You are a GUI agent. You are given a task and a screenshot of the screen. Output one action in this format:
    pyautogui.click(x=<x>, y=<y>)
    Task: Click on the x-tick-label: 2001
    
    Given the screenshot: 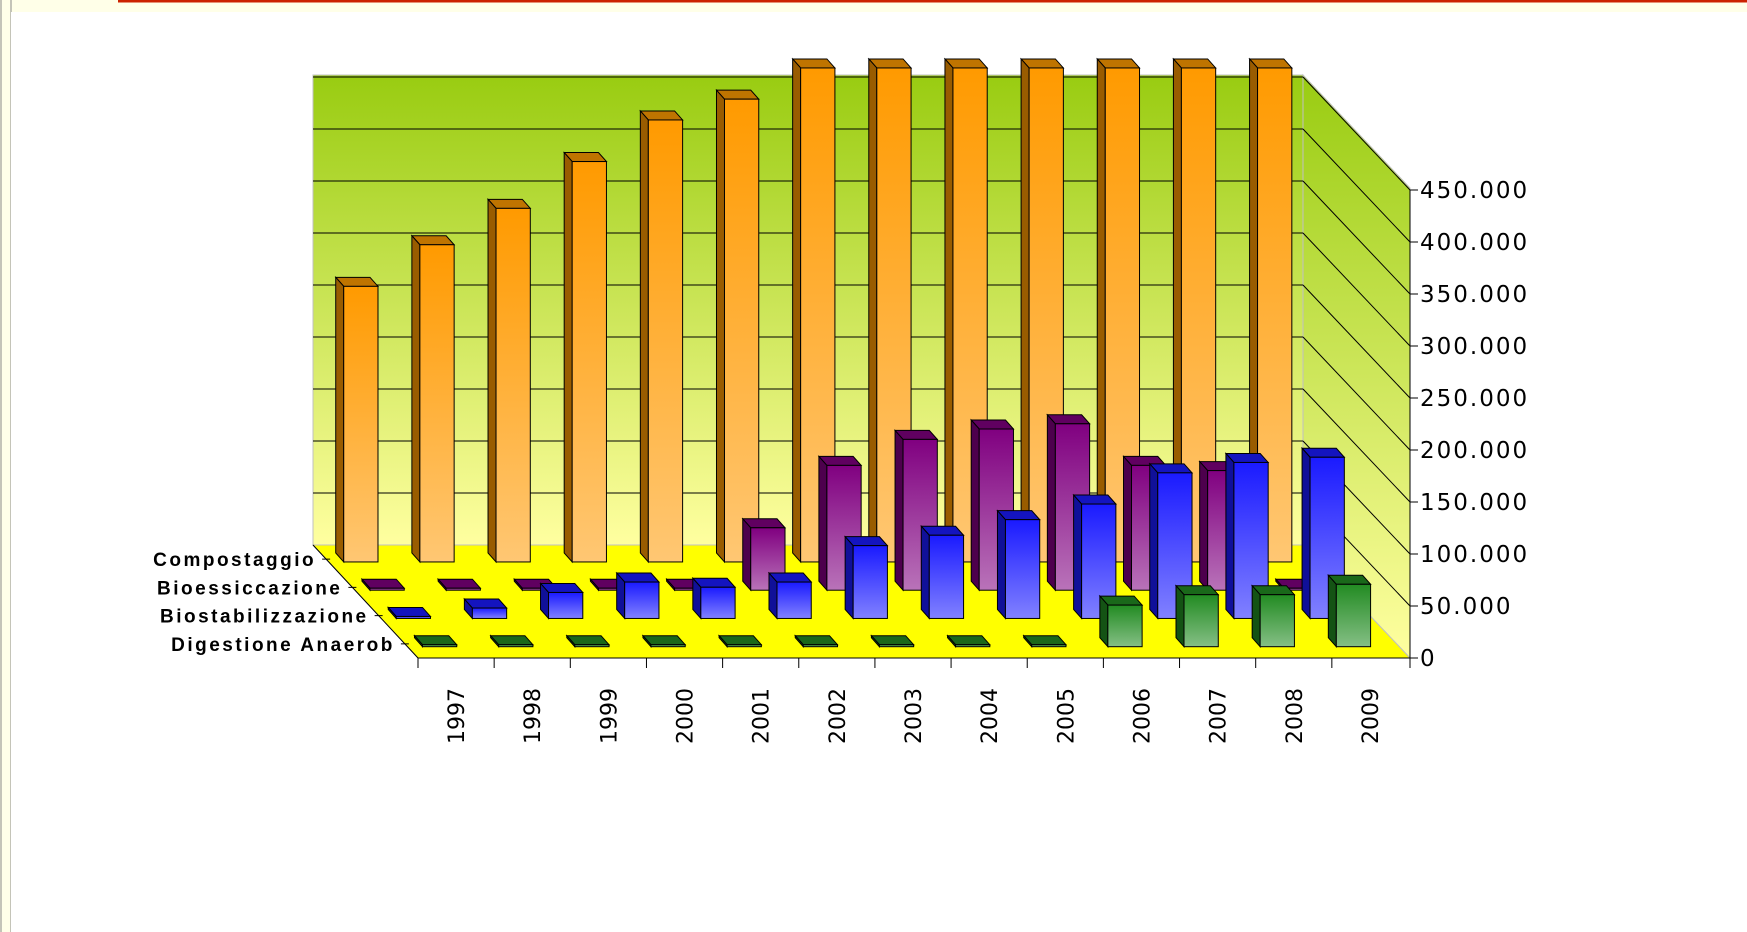 What is the action you would take?
    pyautogui.click(x=762, y=716)
    